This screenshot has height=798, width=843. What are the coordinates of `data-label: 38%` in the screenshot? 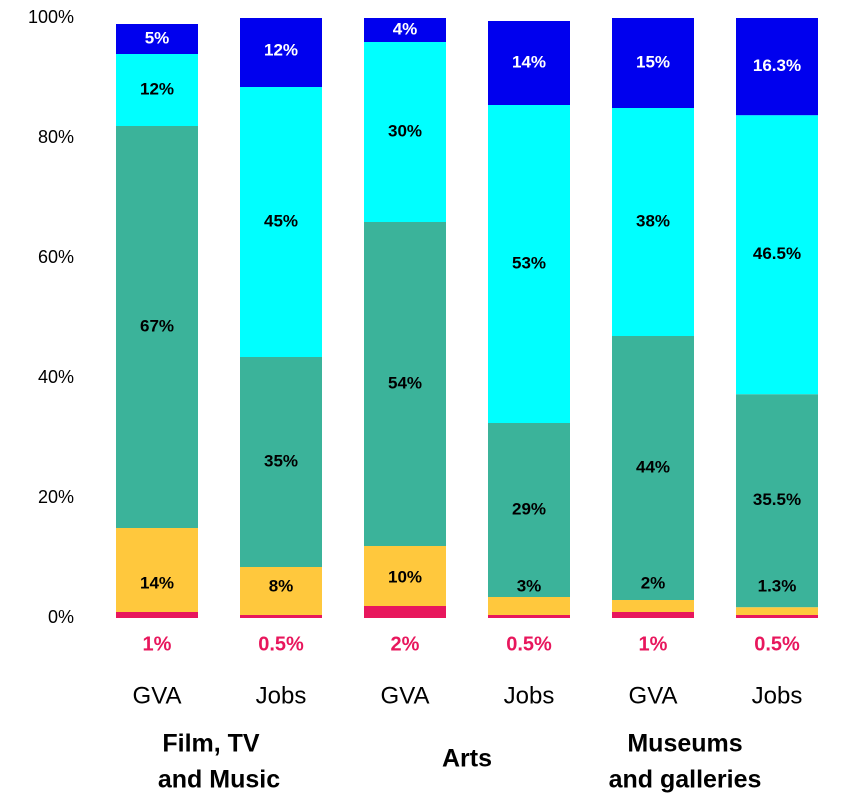 It's located at (653, 220).